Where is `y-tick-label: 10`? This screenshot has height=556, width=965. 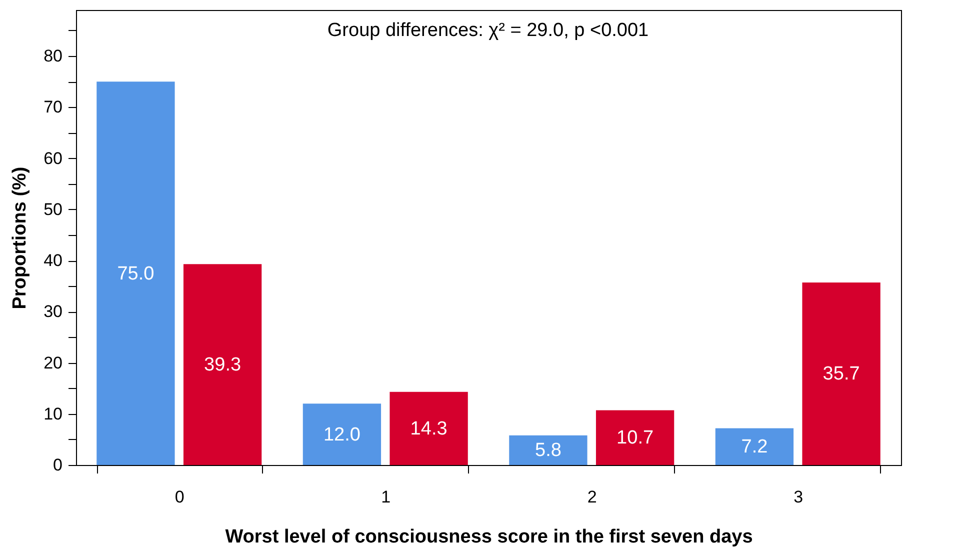 y-tick-label: 10 is located at coordinates (53, 414).